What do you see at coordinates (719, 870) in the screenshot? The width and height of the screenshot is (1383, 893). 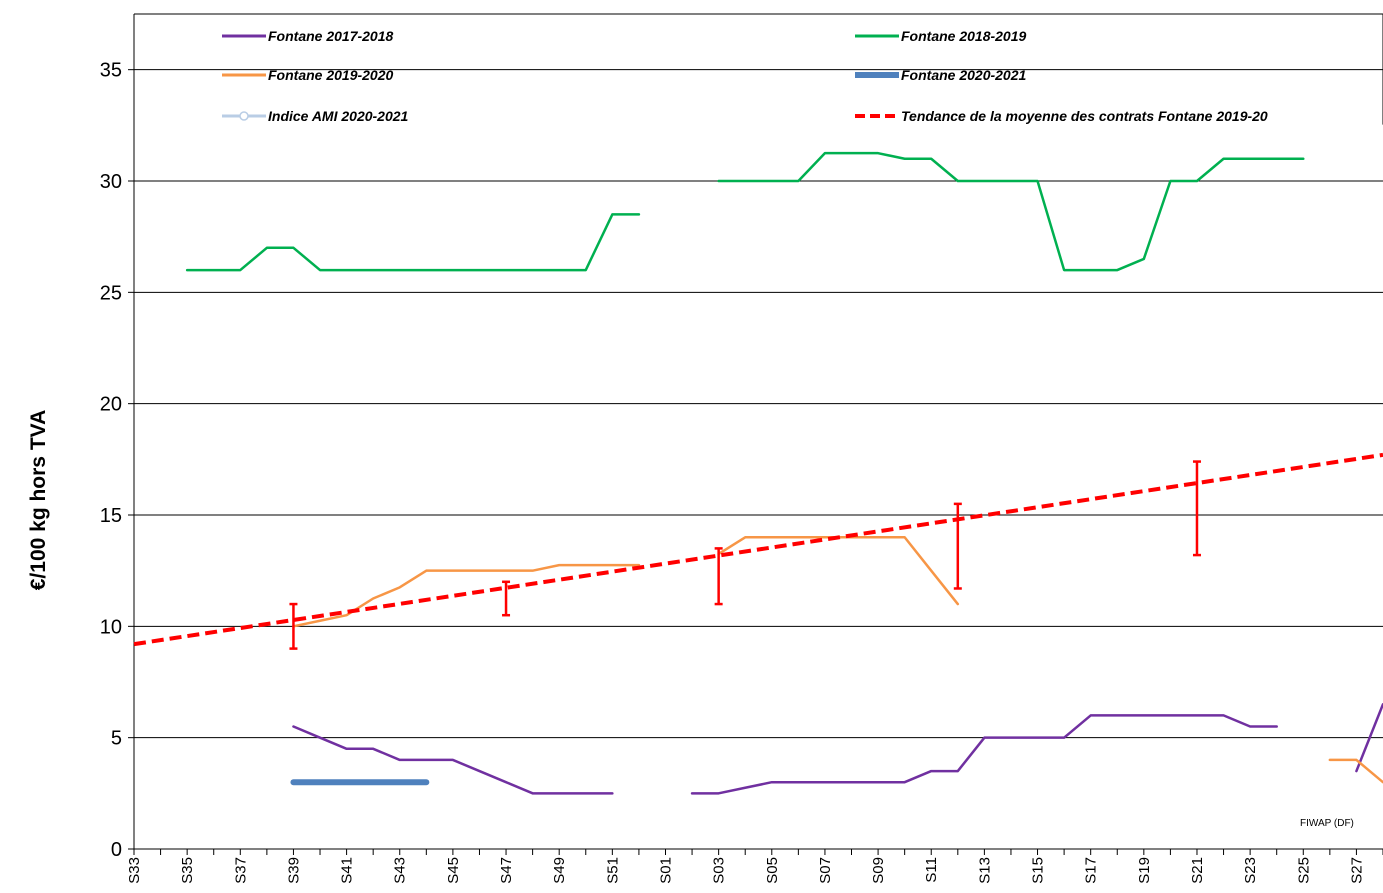 I see `x-tick-label: S03` at bounding box center [719, 870].